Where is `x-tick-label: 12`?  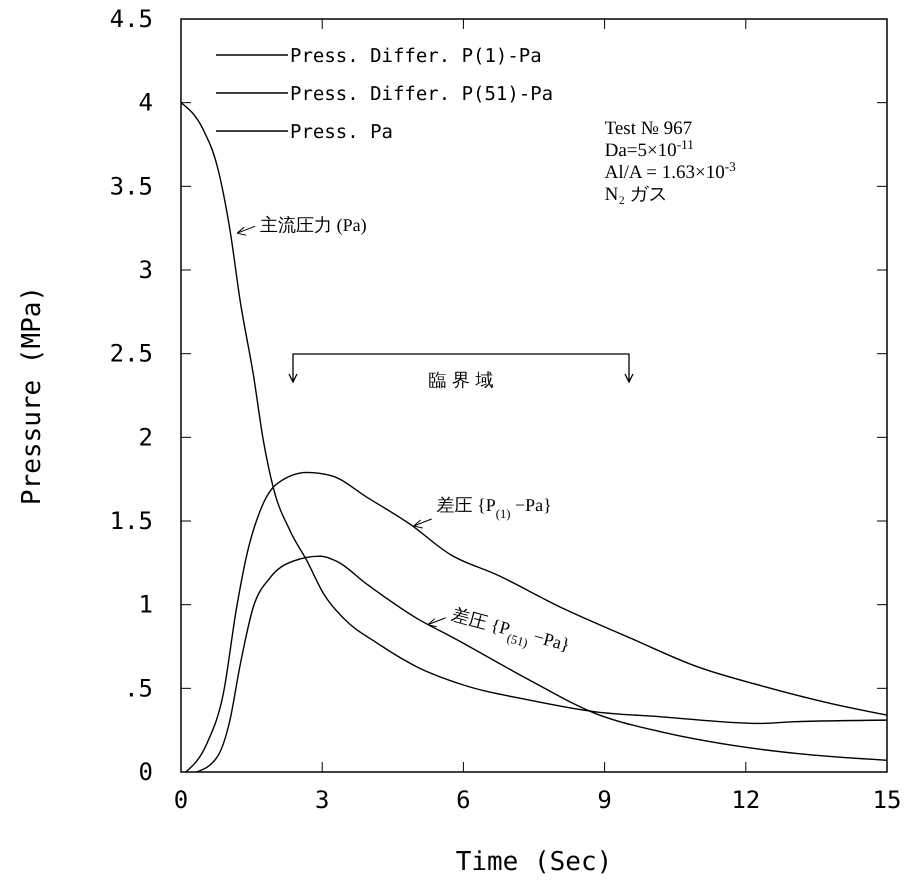 x-tick-label: 12 is located at coordinates (745, 800).